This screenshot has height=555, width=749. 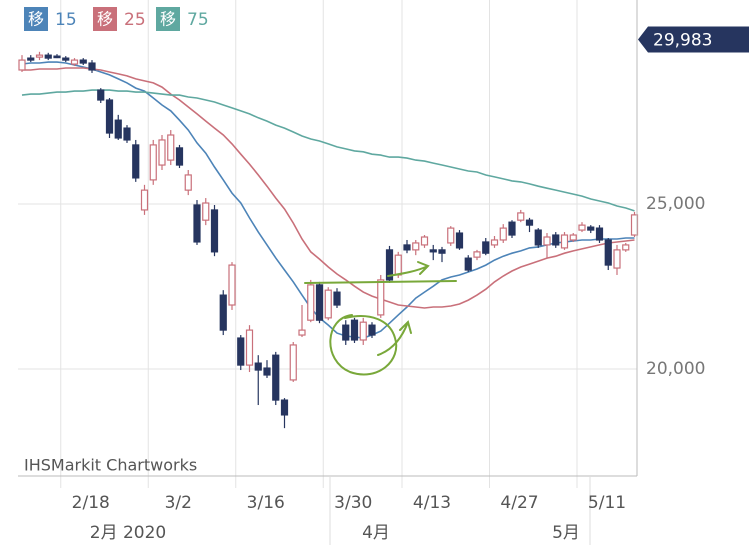 What do you see at coordinates (432, 503) in the screenshot?
I see `x-tick-label: 4/13` at bounding box center [432, 503].